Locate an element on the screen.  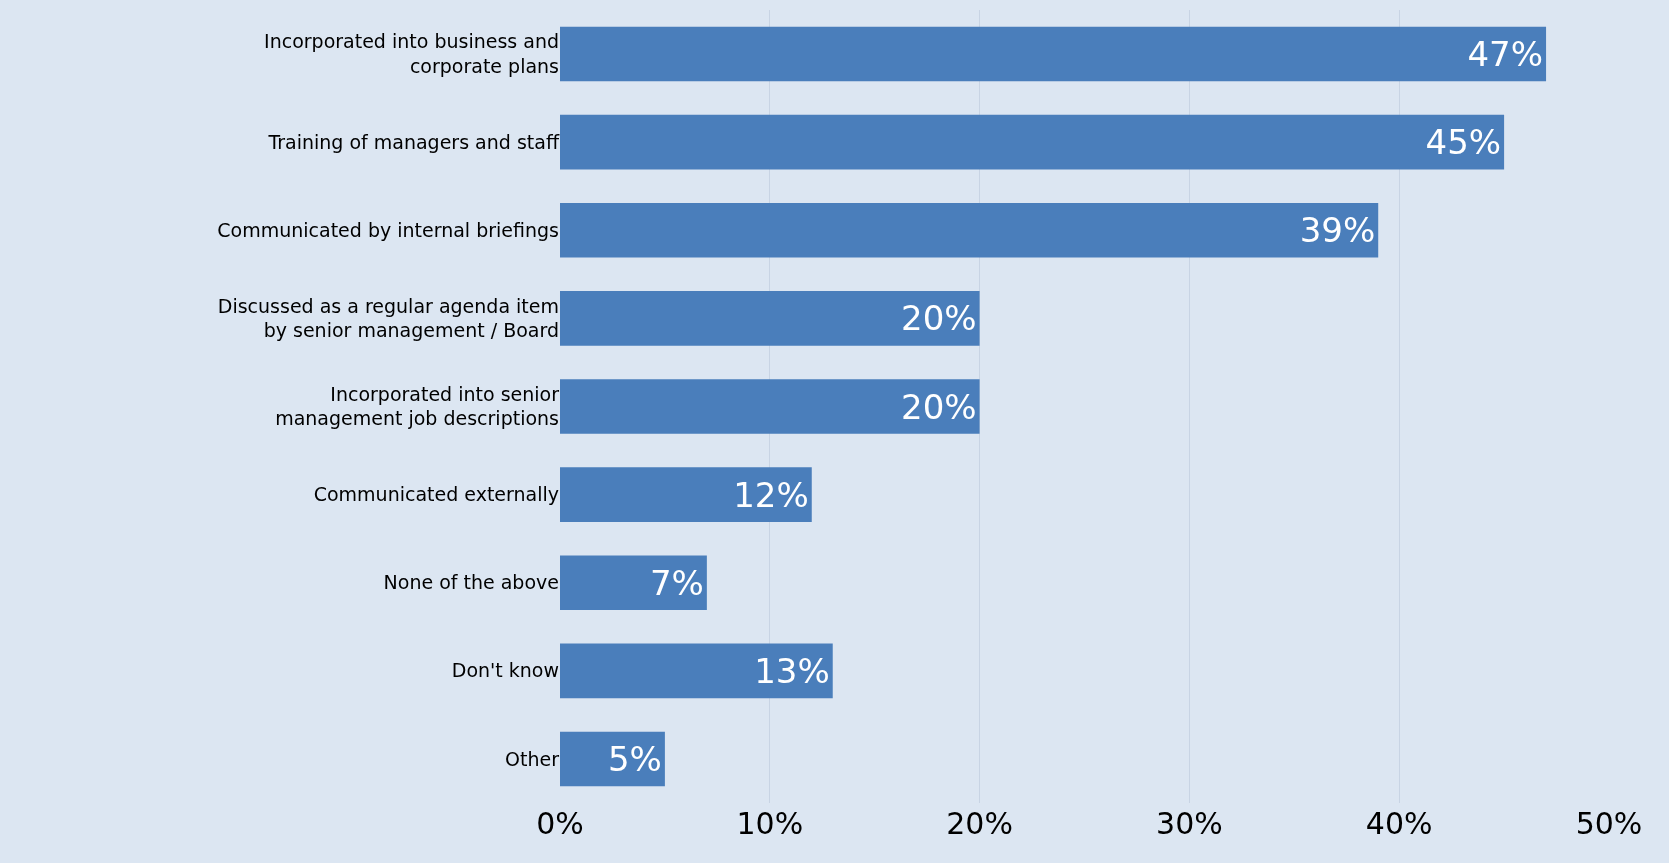
x-tick-label: 30% is located at coordinates (1189, 823).